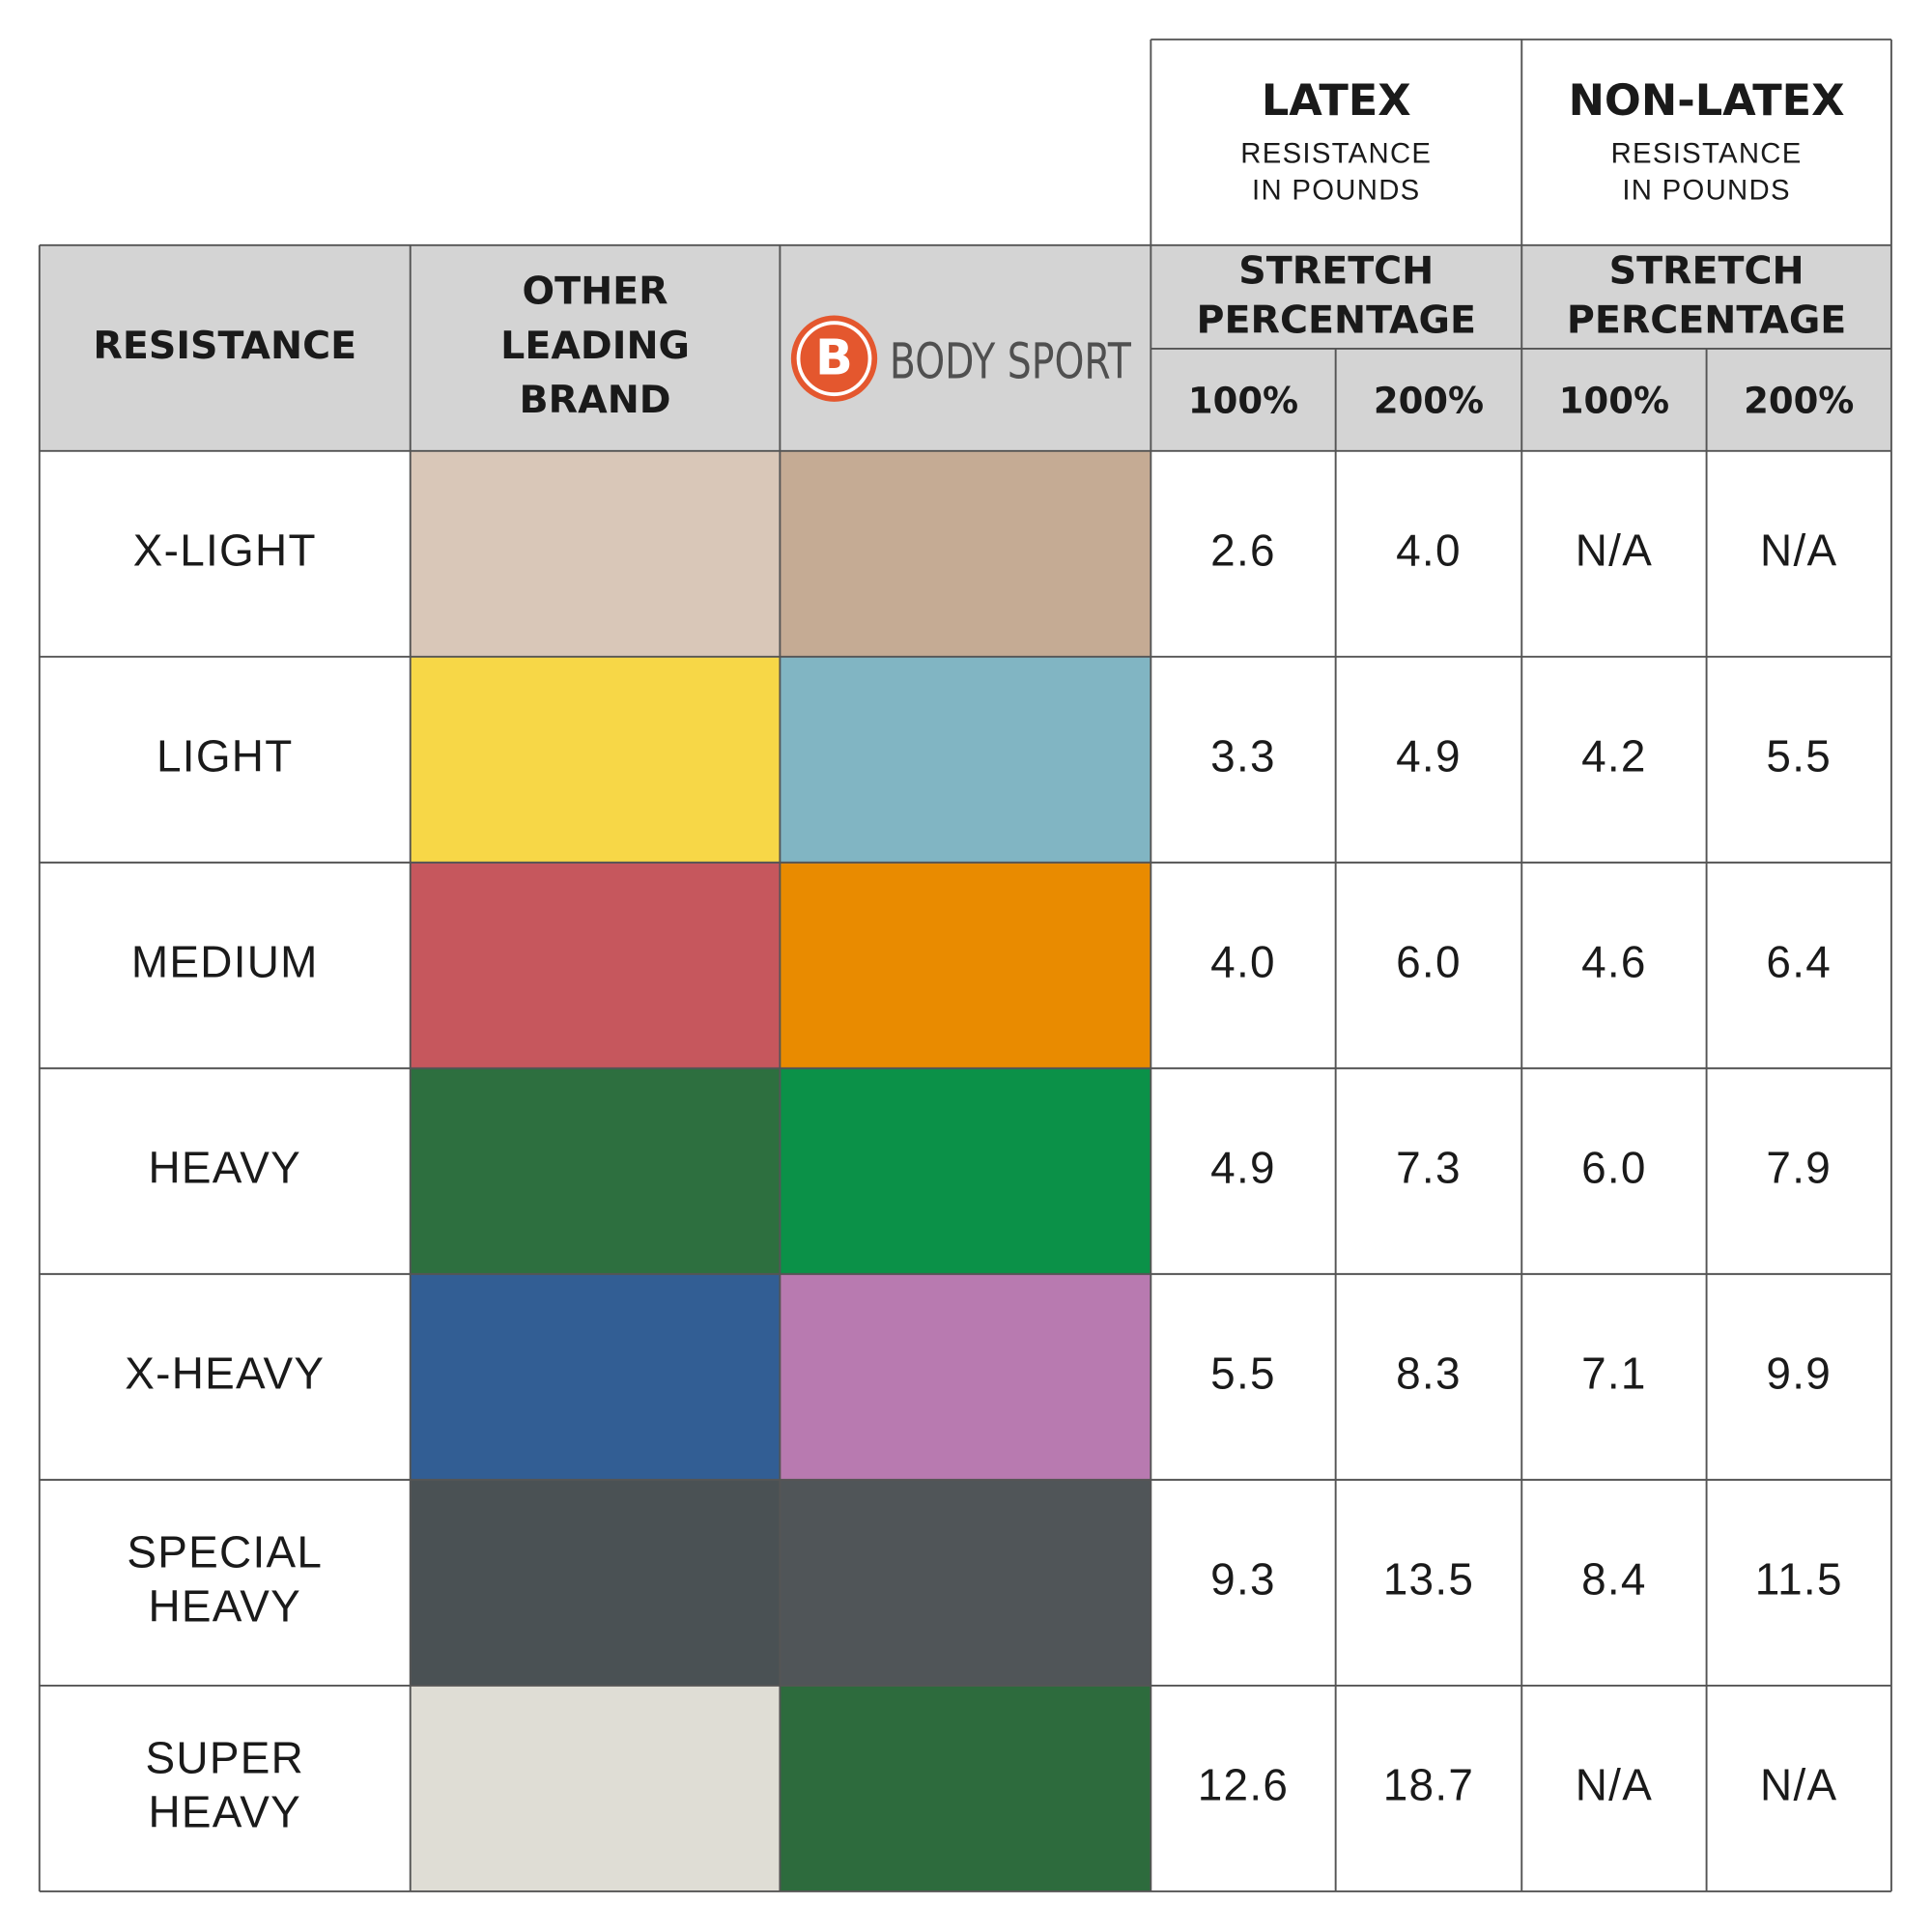 This screenshot has height=1932, width=1932. I want to click on resistance-header: RESISTANCE, so click(224, 346).